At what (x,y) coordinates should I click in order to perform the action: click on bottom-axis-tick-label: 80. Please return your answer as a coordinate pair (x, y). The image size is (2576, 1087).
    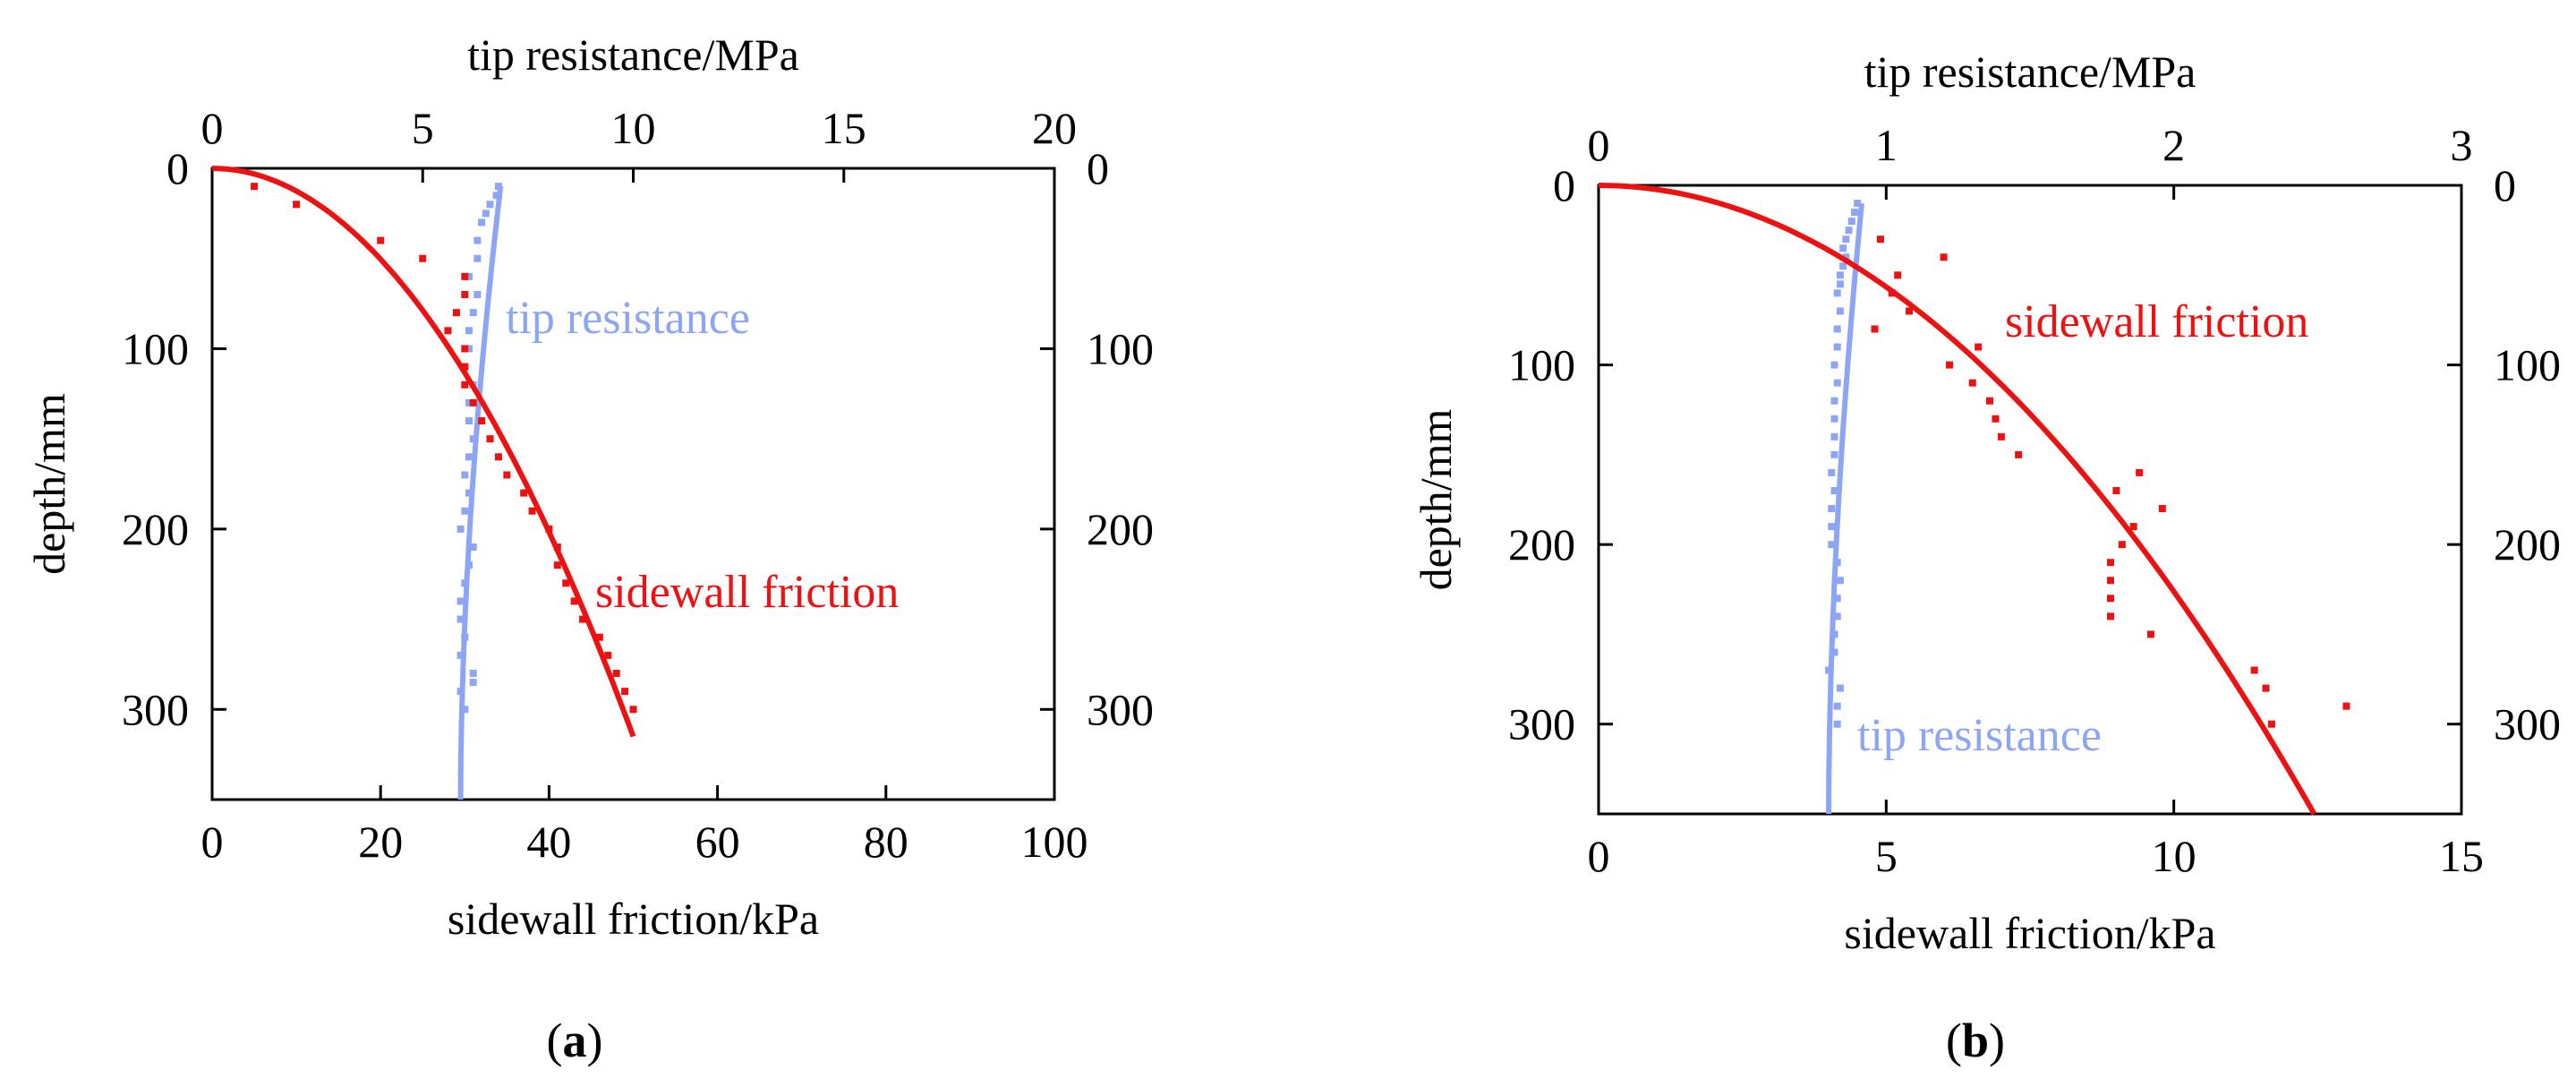
    Looking at the image, I should click on (886, 842).